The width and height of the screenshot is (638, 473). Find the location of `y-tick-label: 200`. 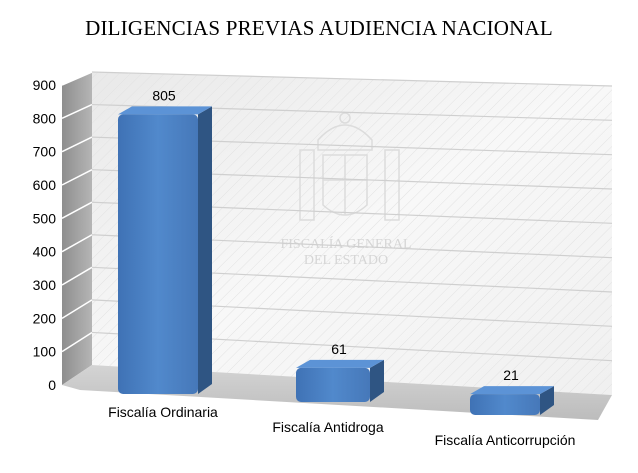

y-tick-label: 200 is located at coordinates (45, 318).